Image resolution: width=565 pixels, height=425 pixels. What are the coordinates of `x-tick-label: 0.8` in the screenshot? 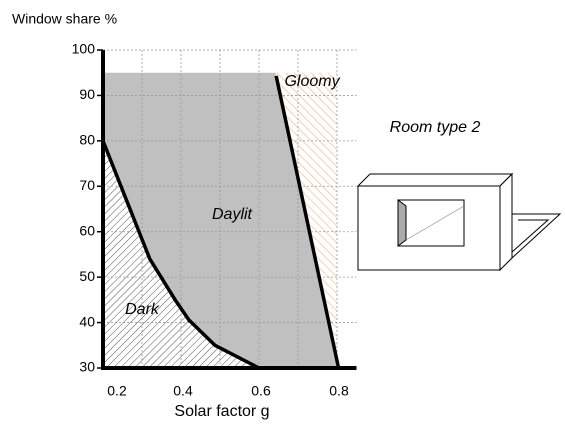 It's located at (339, 391).